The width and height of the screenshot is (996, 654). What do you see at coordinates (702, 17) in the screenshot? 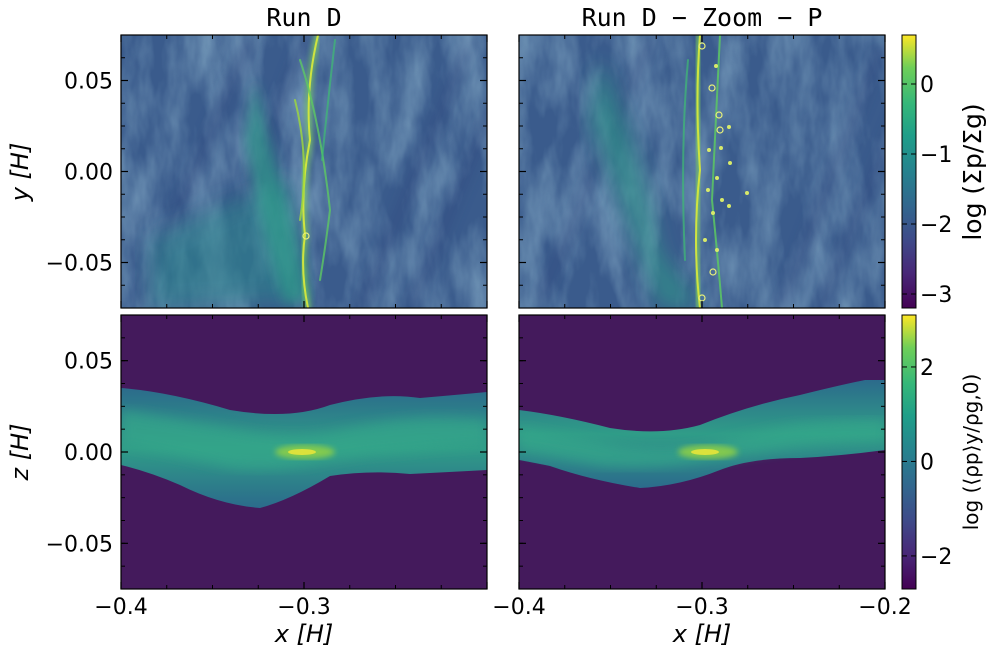
I see `title-top-right: Run D − Zoom − P` at bounding box center [702, 17].